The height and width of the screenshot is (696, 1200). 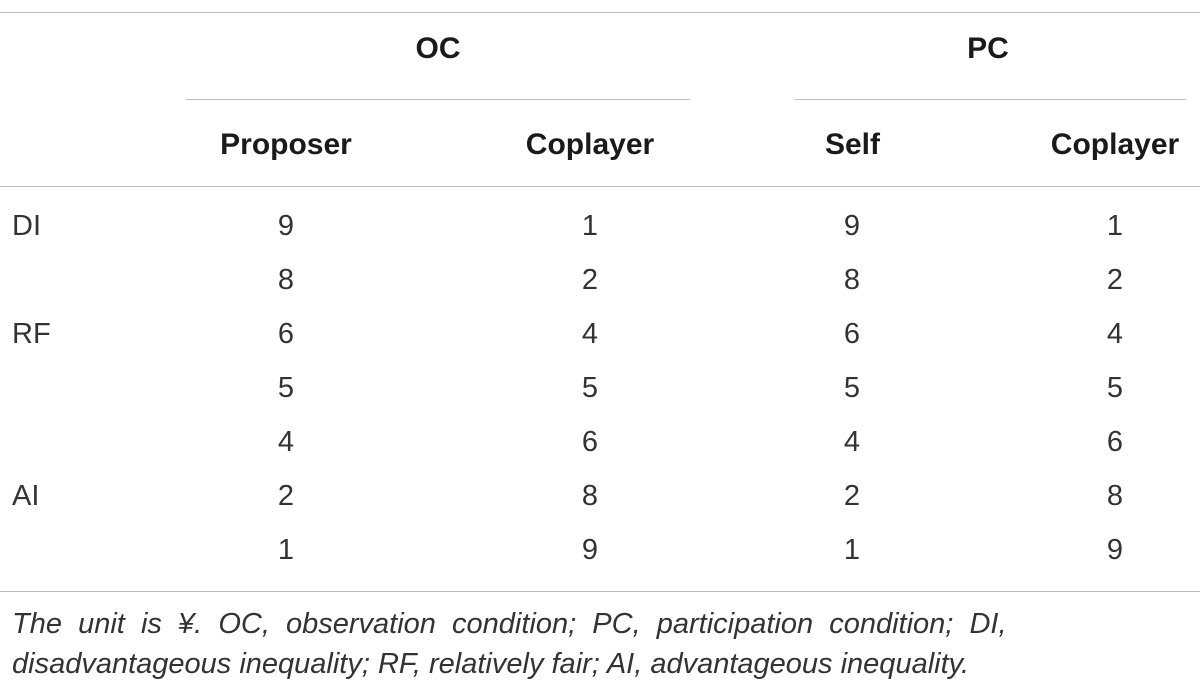 What do you see at coordinates (1115, 144) in the screenshot?
I see `subheader-coplayer-pc: Coplayer` at bounding box center [1115, 144].